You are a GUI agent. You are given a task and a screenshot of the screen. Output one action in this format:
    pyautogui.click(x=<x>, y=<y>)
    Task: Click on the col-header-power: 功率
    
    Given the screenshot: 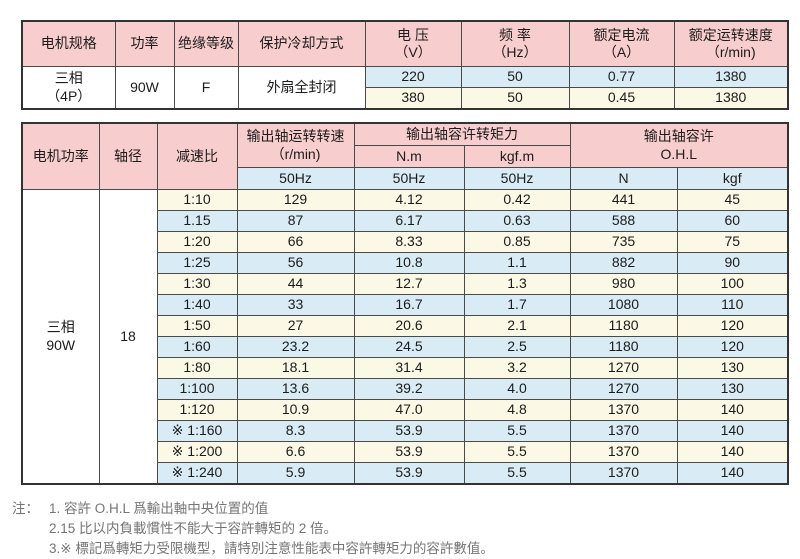 What is the action you would take?
    pyautogui.click(x=144, y=43)
    